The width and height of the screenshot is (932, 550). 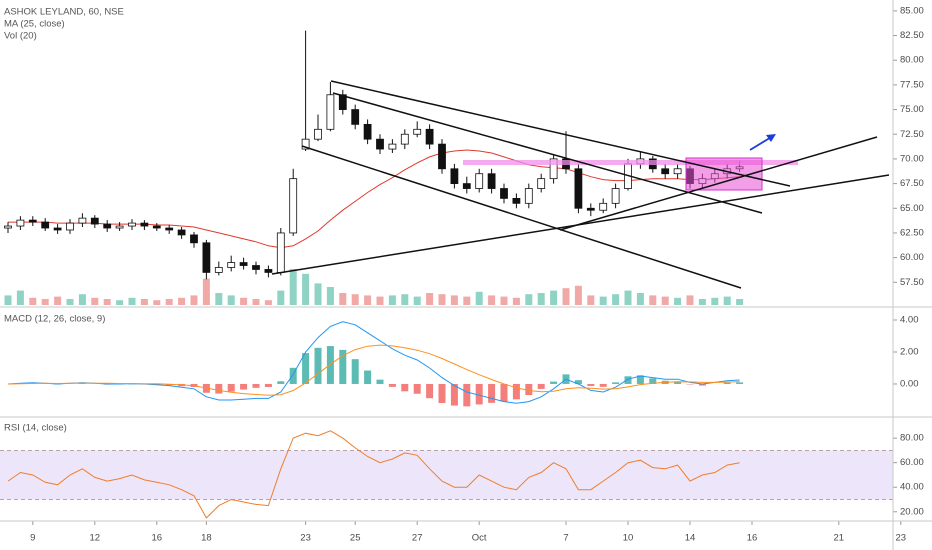 I want to click on y-tick-label: 85.00, so click(x=912, y=10).